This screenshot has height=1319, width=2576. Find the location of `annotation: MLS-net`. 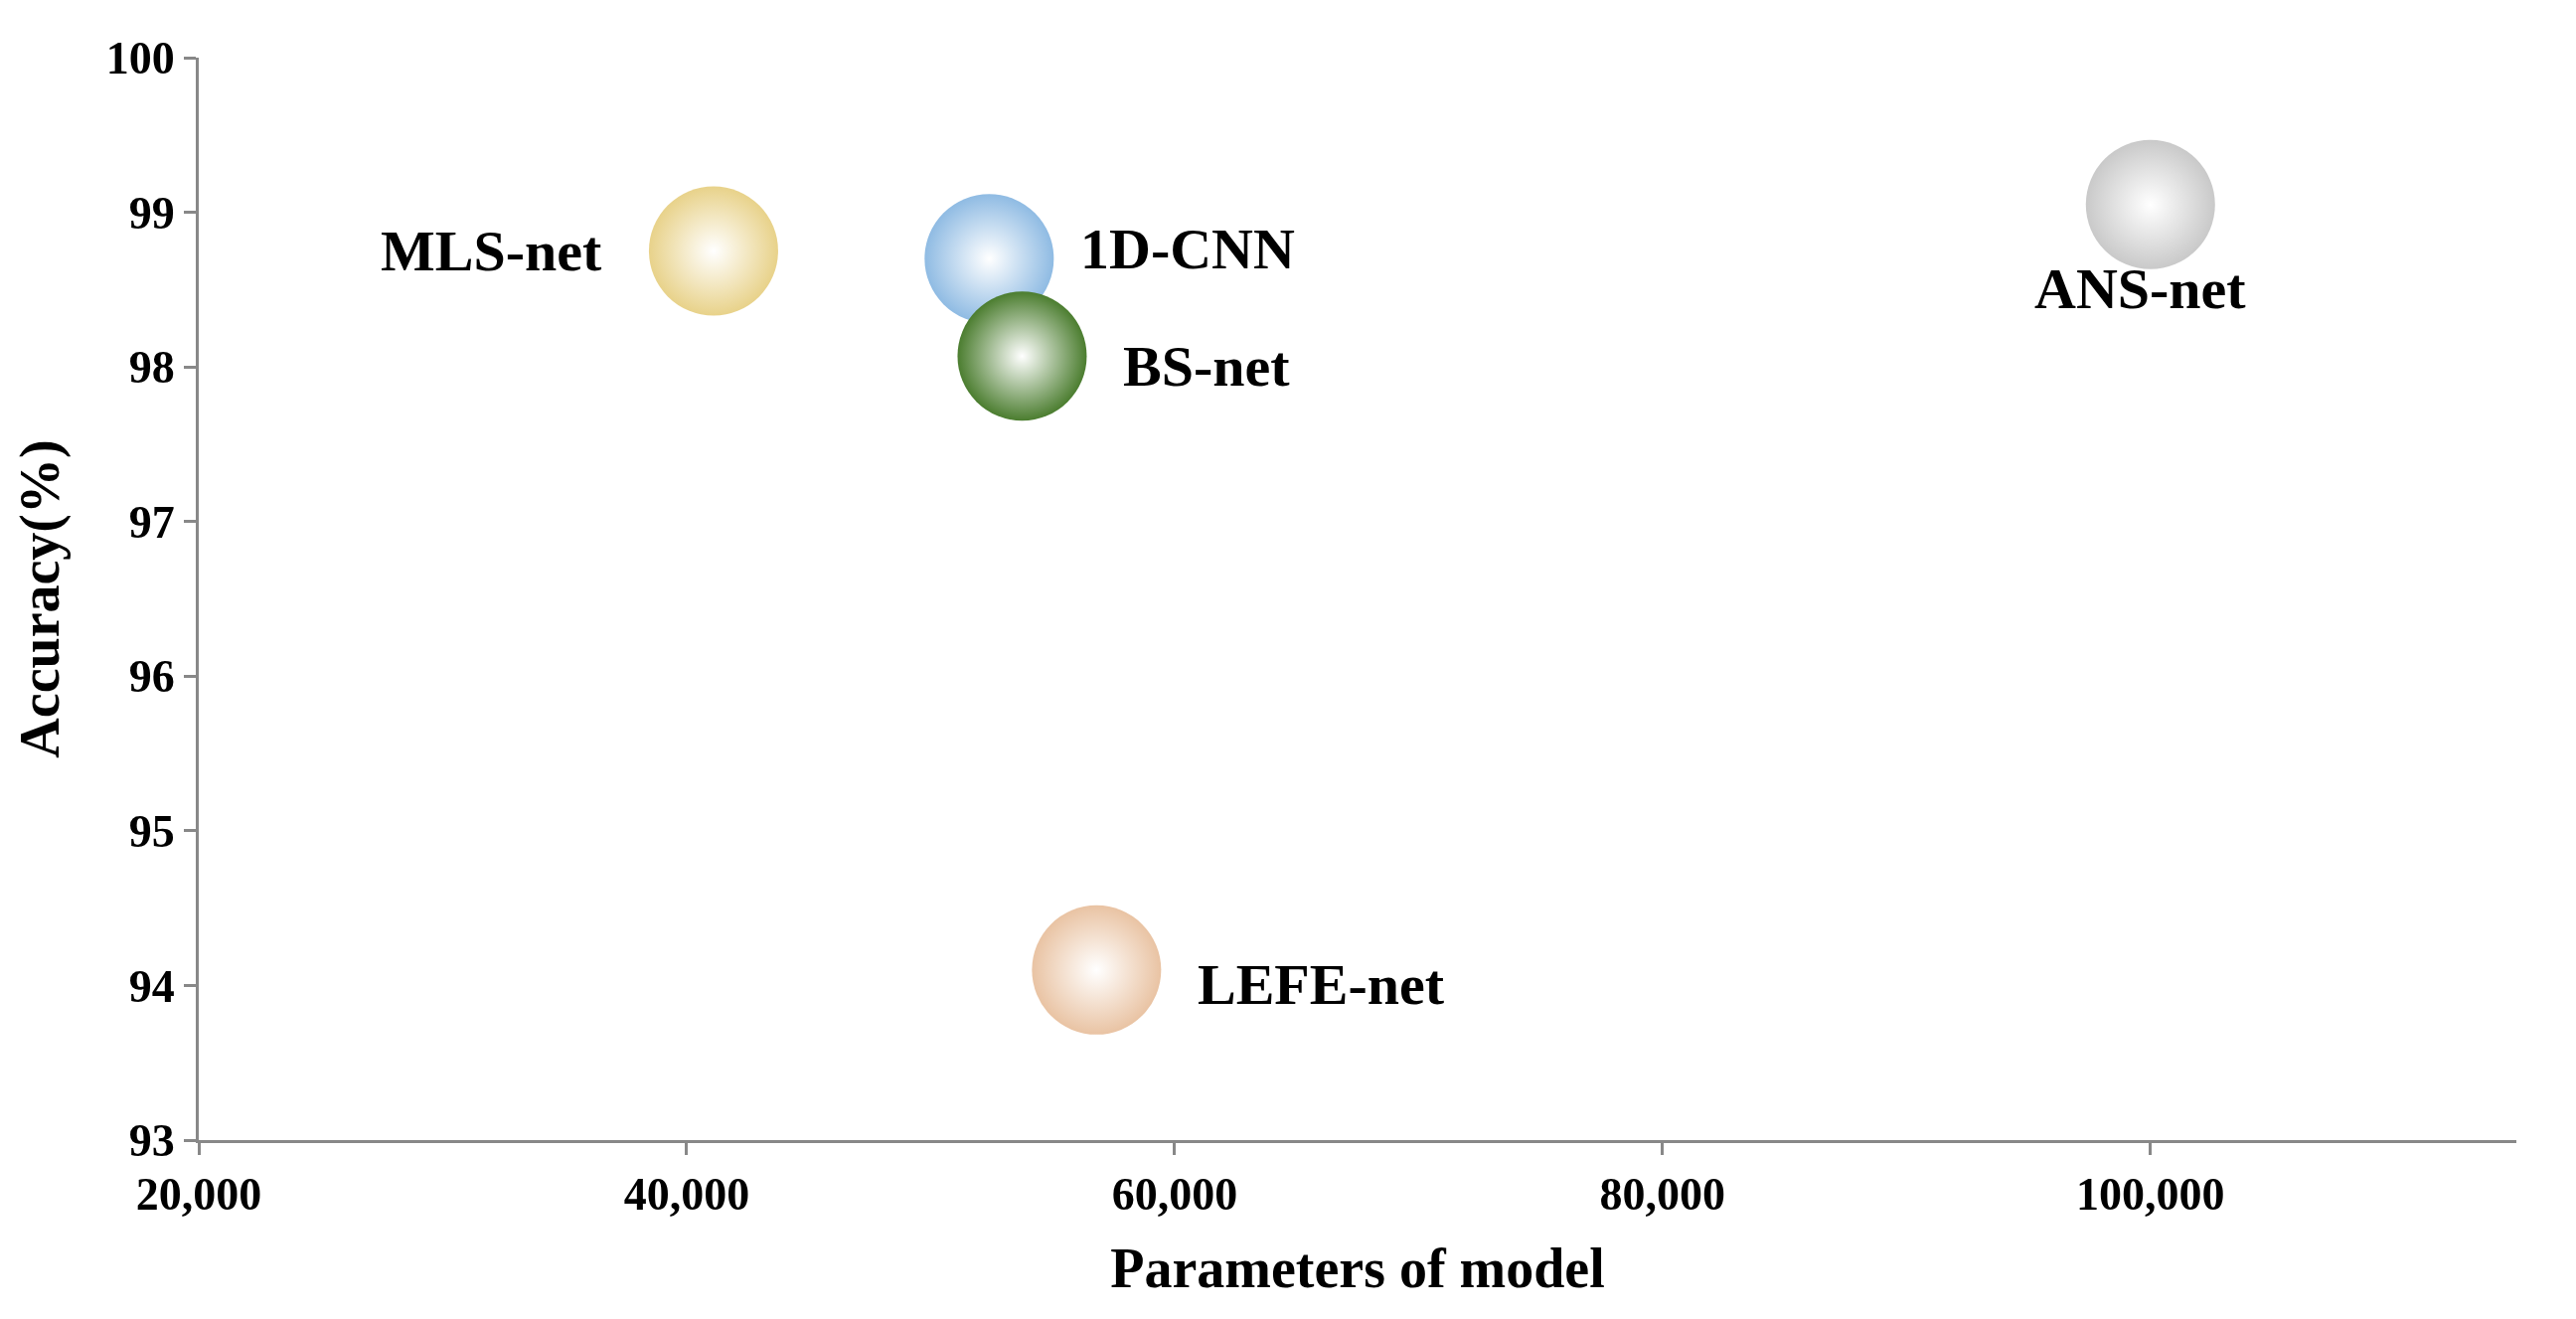

annotation: MLS-net is located at coordinates (491, 251).